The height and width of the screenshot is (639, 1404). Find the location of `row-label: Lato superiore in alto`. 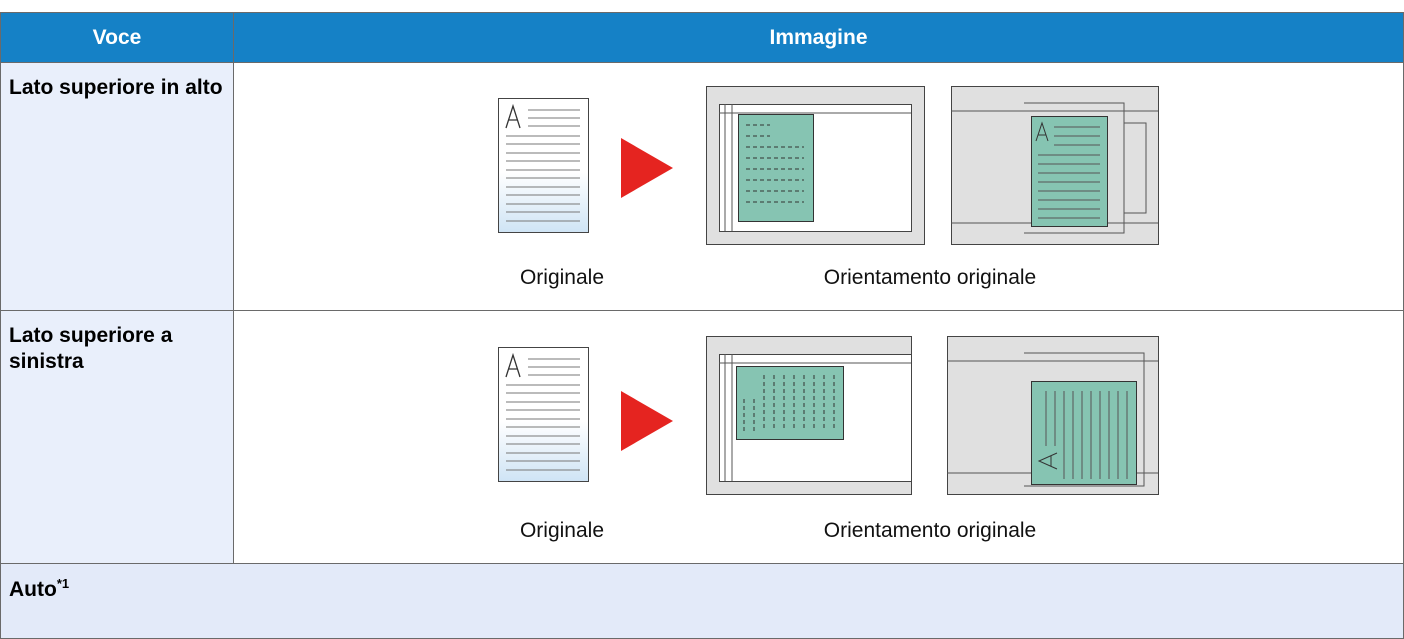

row-label: Lato superiore in alto is located at coordinates (117, 186).